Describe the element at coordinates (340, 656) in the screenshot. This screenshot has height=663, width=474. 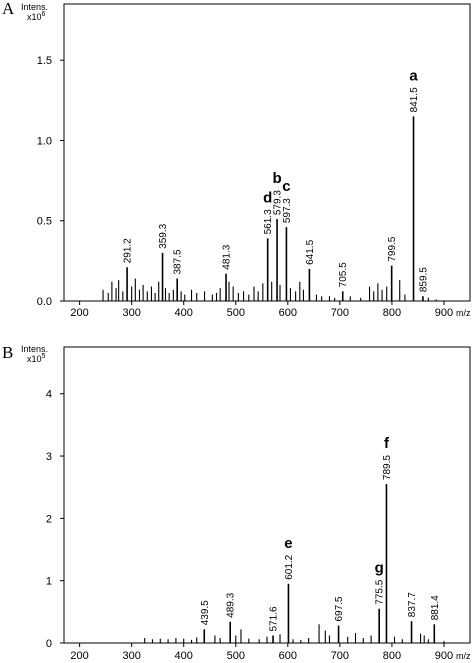
I see `panel-b-x-tick-label: 700` at that location.